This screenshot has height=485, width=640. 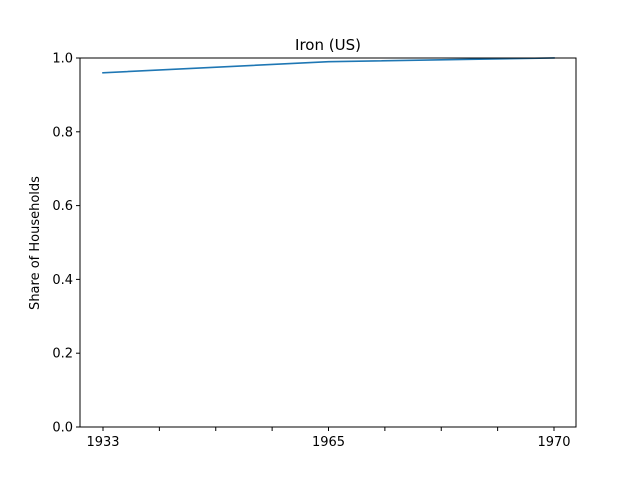 What do you see at coordinates (62, 132) in the screenshot?
I see `y-tick-label: 0.8` at bounding box center [62, 132].